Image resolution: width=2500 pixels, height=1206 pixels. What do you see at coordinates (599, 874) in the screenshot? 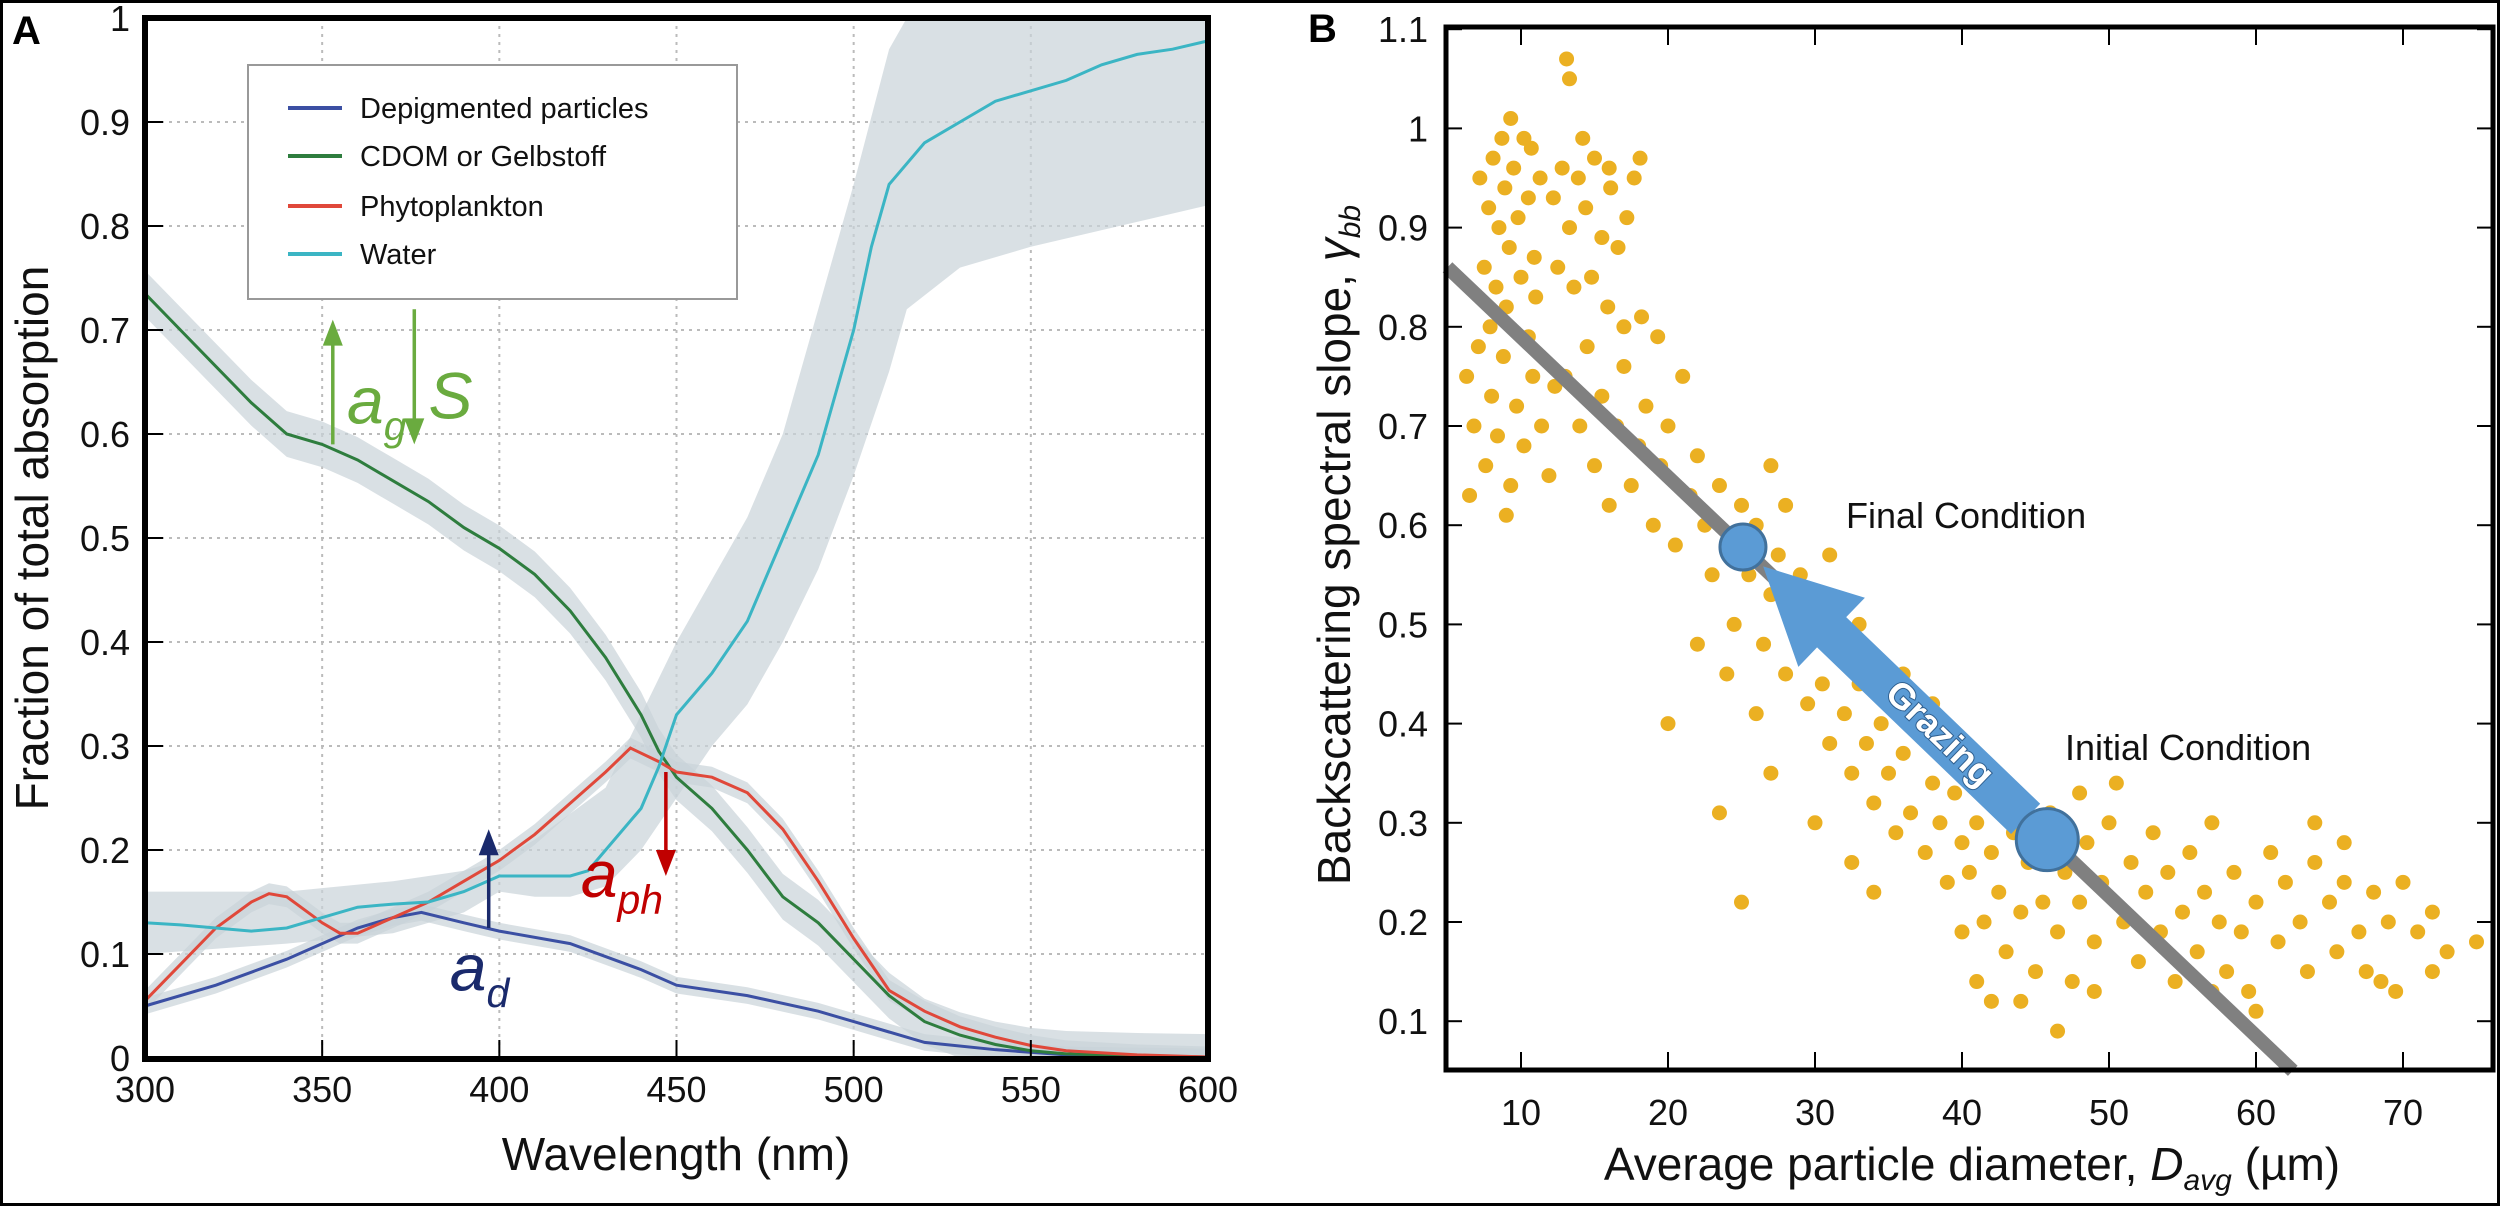
I see `aph-label-main: a` at bounding box center [599, 874].